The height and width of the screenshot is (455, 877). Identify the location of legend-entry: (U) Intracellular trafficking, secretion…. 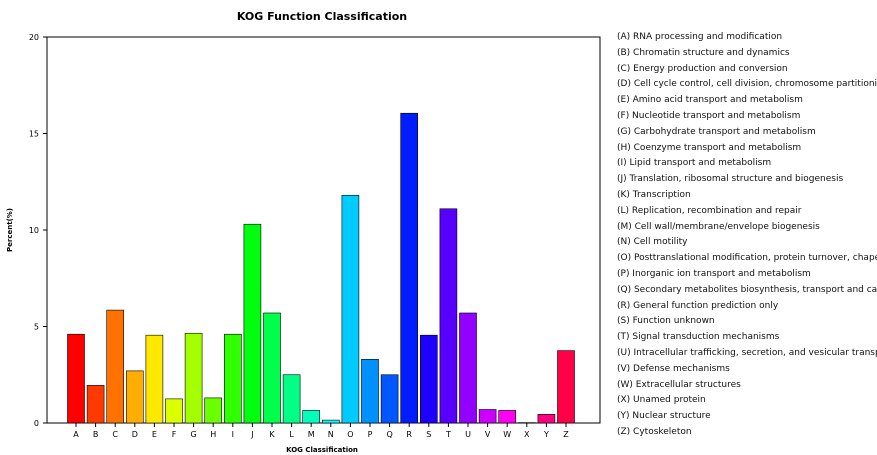
(747, 352).